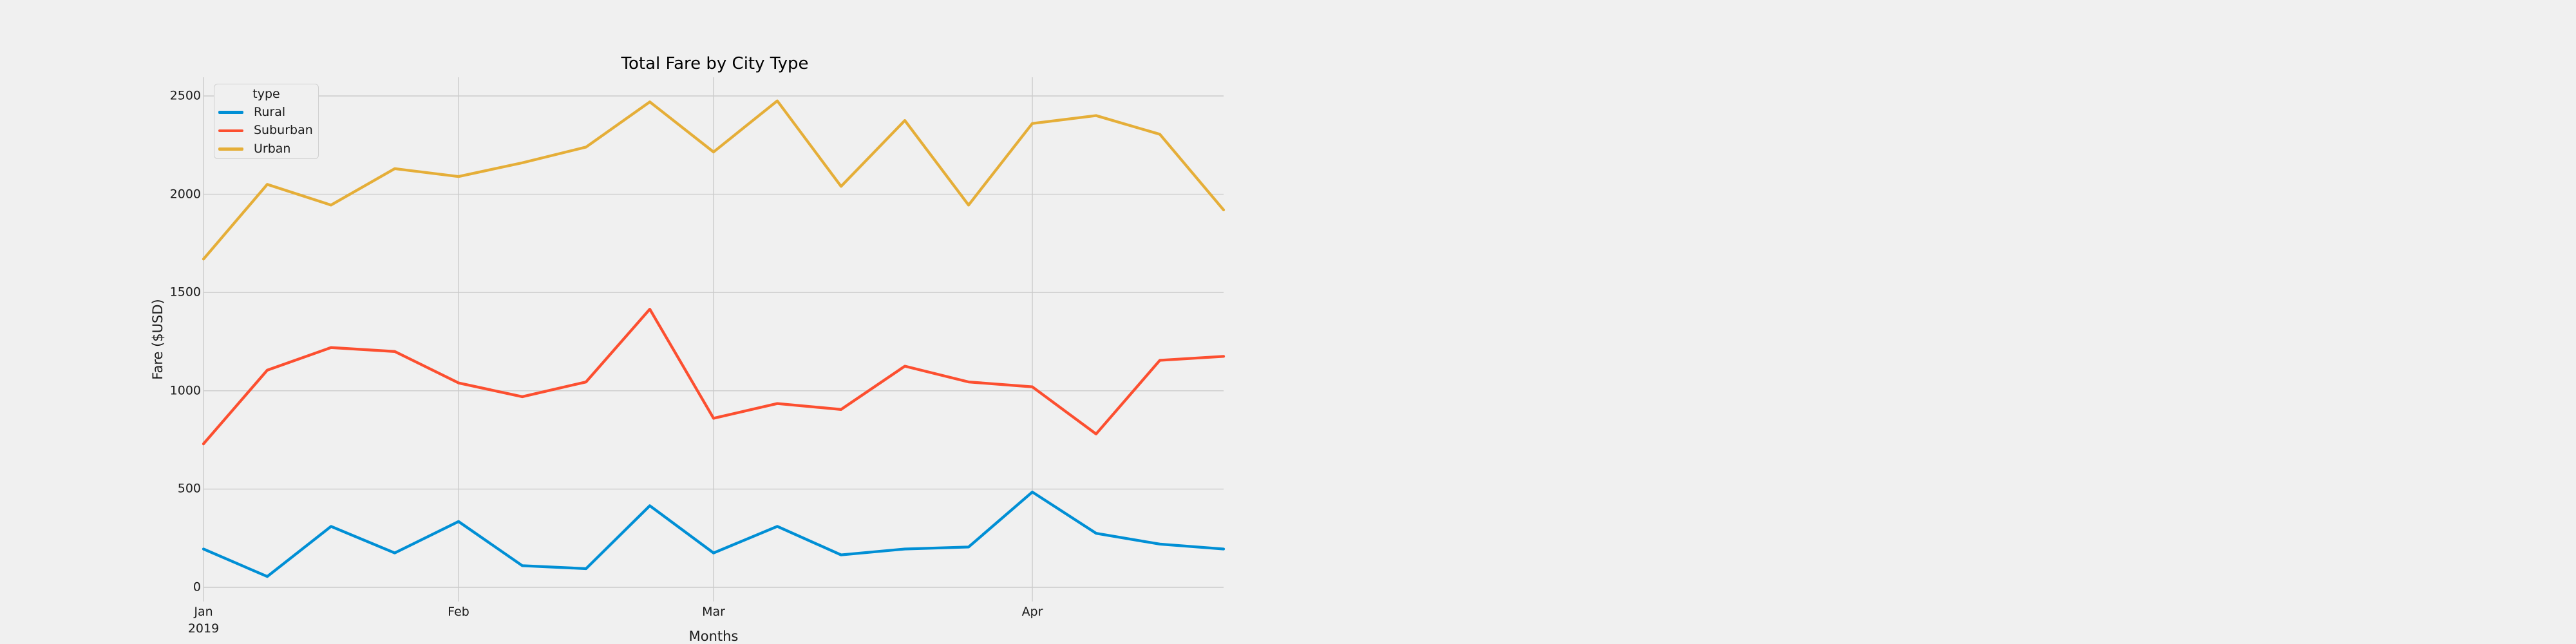  What do you see at coordinates (231, 112) in the screenshot?
I see `legend-swatch-rural` at bounding box center [231, 112].